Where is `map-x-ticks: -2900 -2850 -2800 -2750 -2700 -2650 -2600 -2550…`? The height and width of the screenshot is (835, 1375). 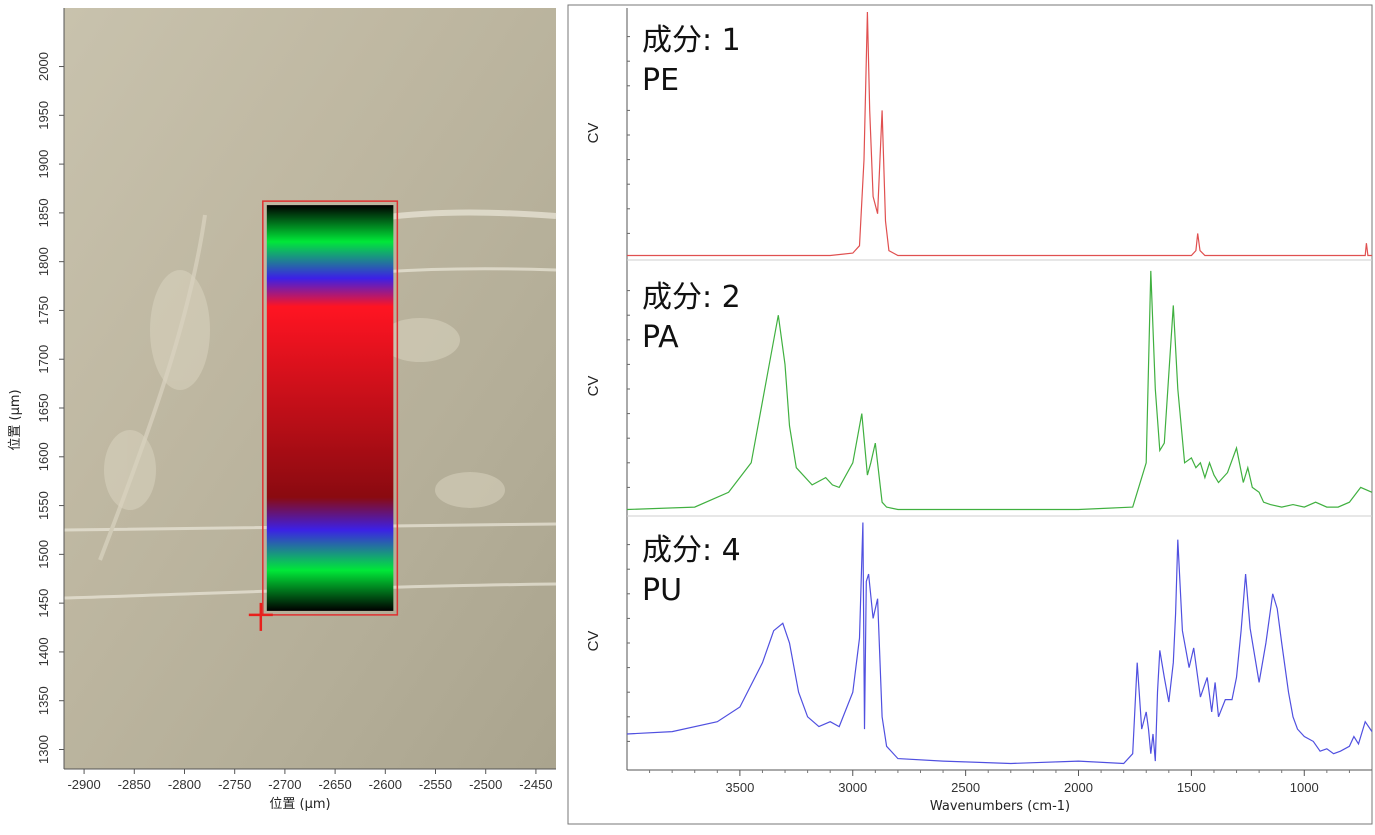 map-x-ticks: -2900 -2850 -2800 -2750 -2700 -2650 -2600 -2550… is located at coordinates (310, 780).